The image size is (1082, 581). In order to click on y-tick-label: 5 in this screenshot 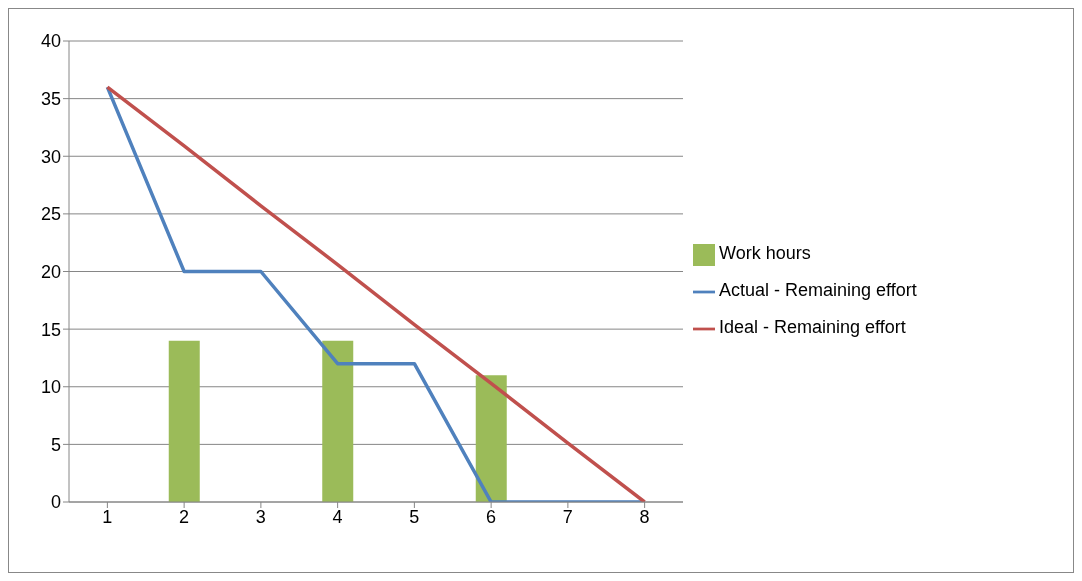, I will do `click(55, 444)`.